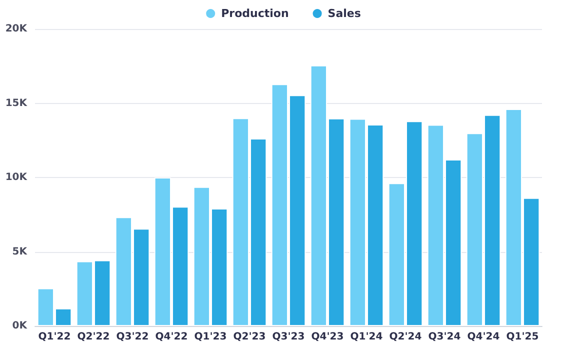 Image resolution: width=565 pixels, height=345 pixels. What do you see at coordinates (288, 337) in the screenshot?
I see `x-tick-label: Q3'23` at bounding box center [288, 337].